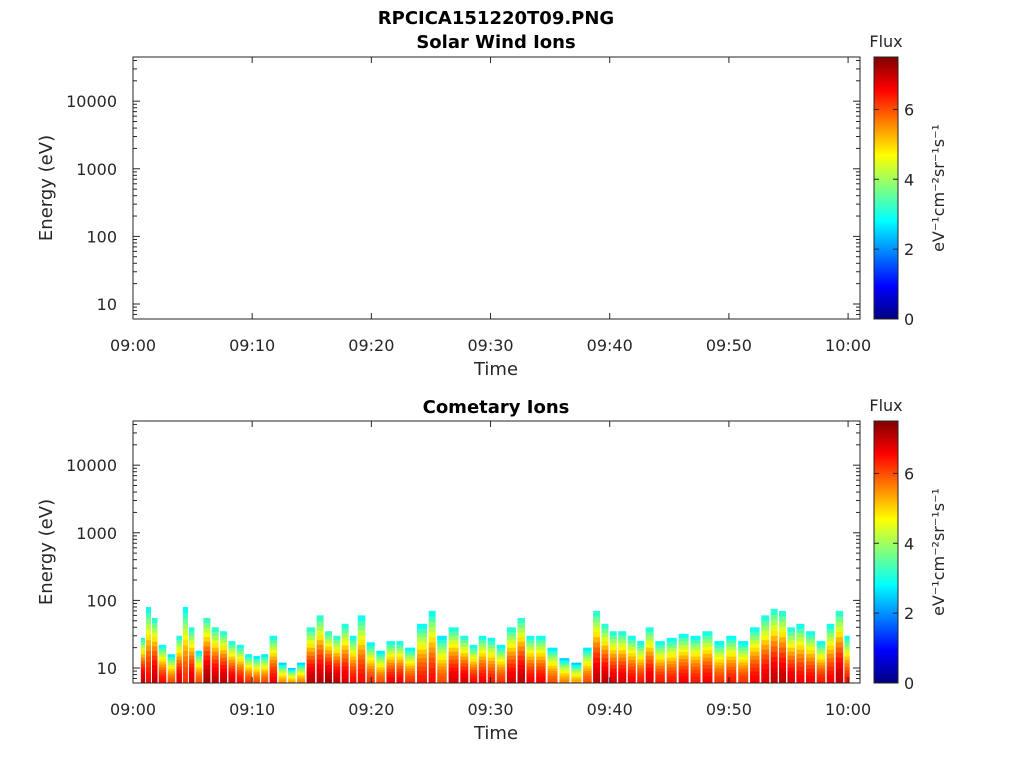 Image resolution: width=1024 pixels, height=768 pixels. I want to click on panel-title: Cometary Ions, so click(496, 407).